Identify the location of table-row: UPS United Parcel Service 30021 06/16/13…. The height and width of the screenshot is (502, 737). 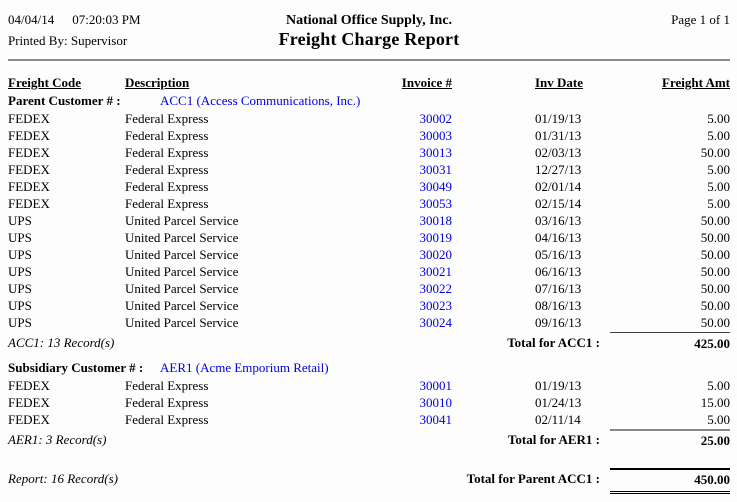
(369, 271).